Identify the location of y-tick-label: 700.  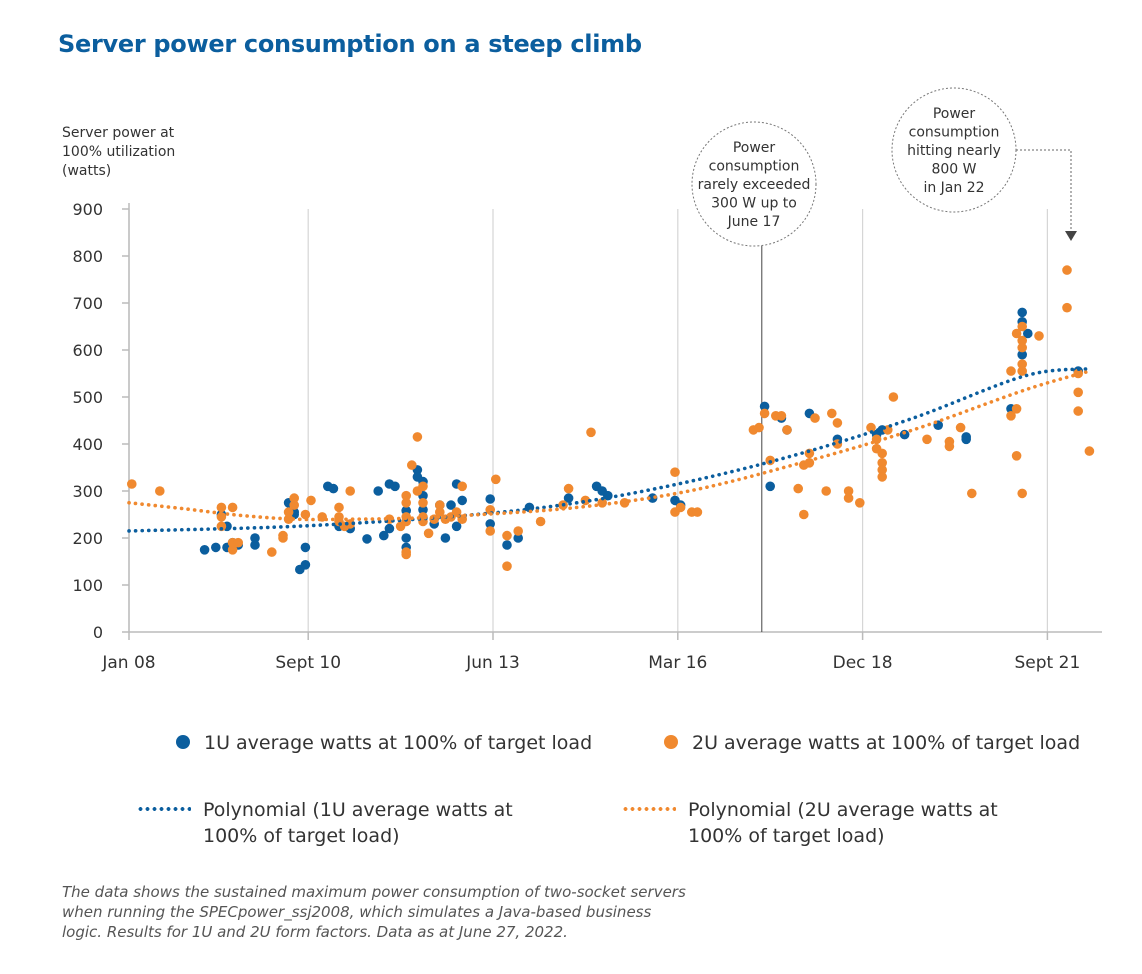
(87, 303).